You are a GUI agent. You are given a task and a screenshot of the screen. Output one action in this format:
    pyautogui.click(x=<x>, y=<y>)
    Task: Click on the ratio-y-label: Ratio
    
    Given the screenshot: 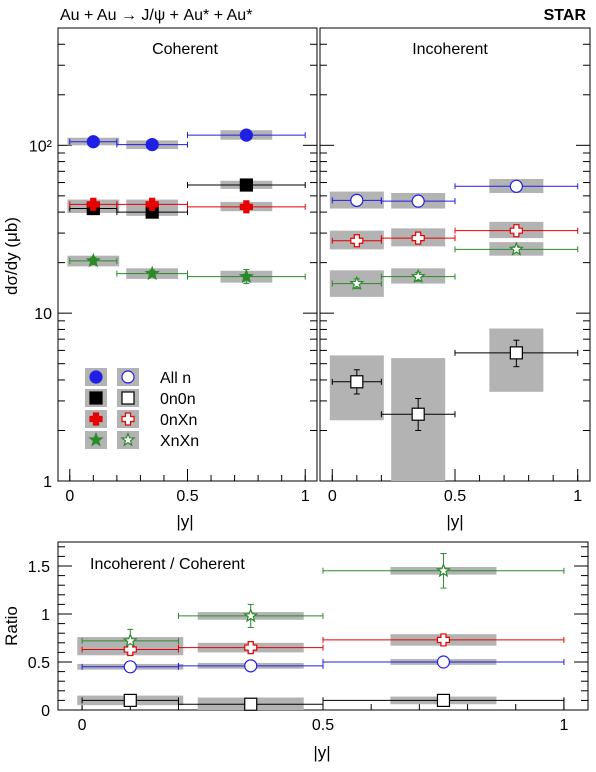 What is the action you would take?
    pyautogui.click(x=11, y=626)
    